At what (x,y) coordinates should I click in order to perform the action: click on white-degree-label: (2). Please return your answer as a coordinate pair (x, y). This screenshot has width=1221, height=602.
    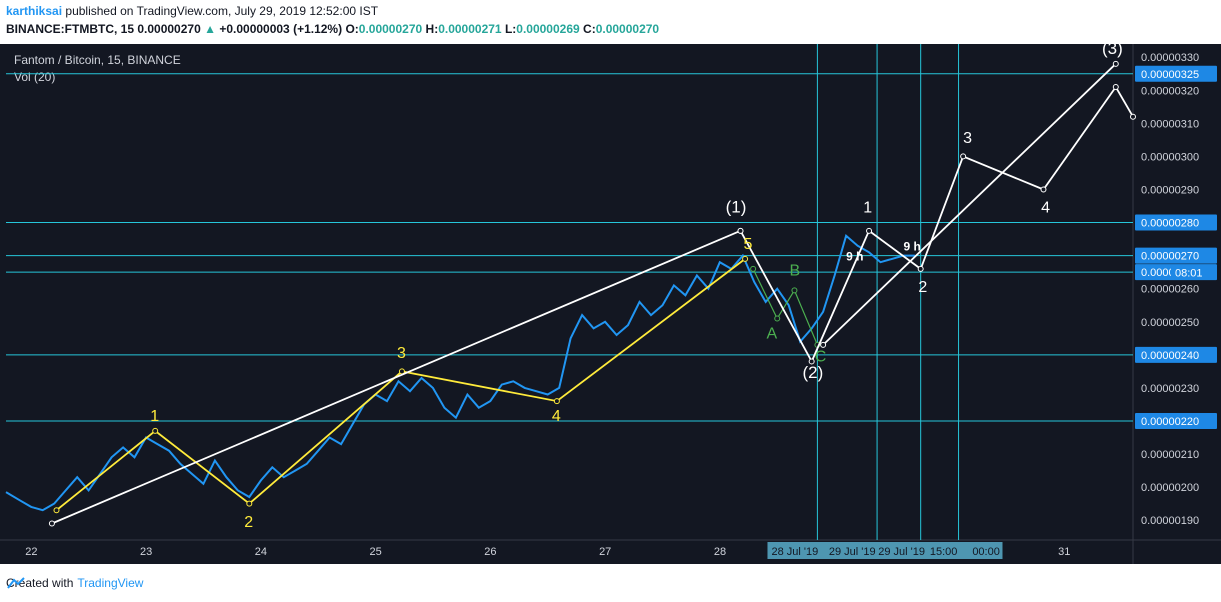
    Looking at the image, I should click on (812, 372).